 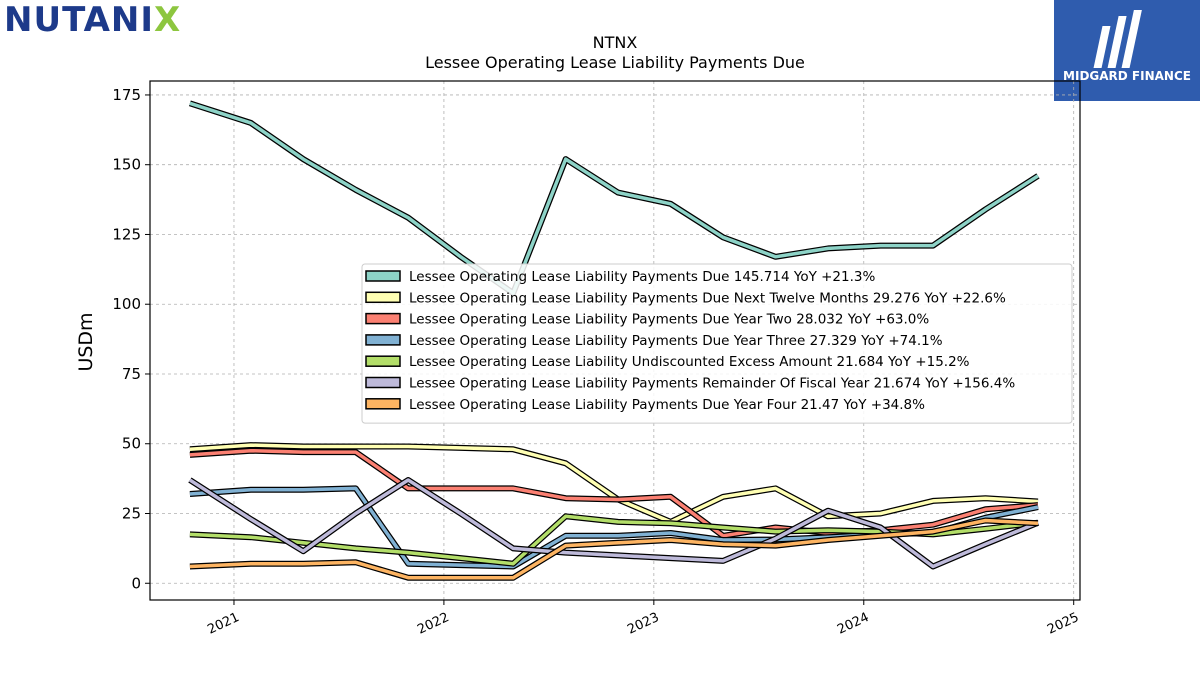 What do you see at coordinates (126, 304) in the screenshot?
I see `y-tick-label: 100` at bounding box center [126, 304].